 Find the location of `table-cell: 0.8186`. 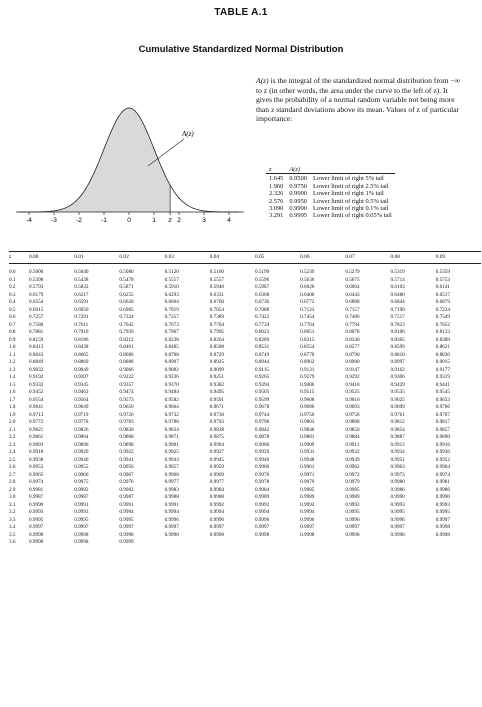

table-cell: 0.8186 is located at coordinates (81, 339).